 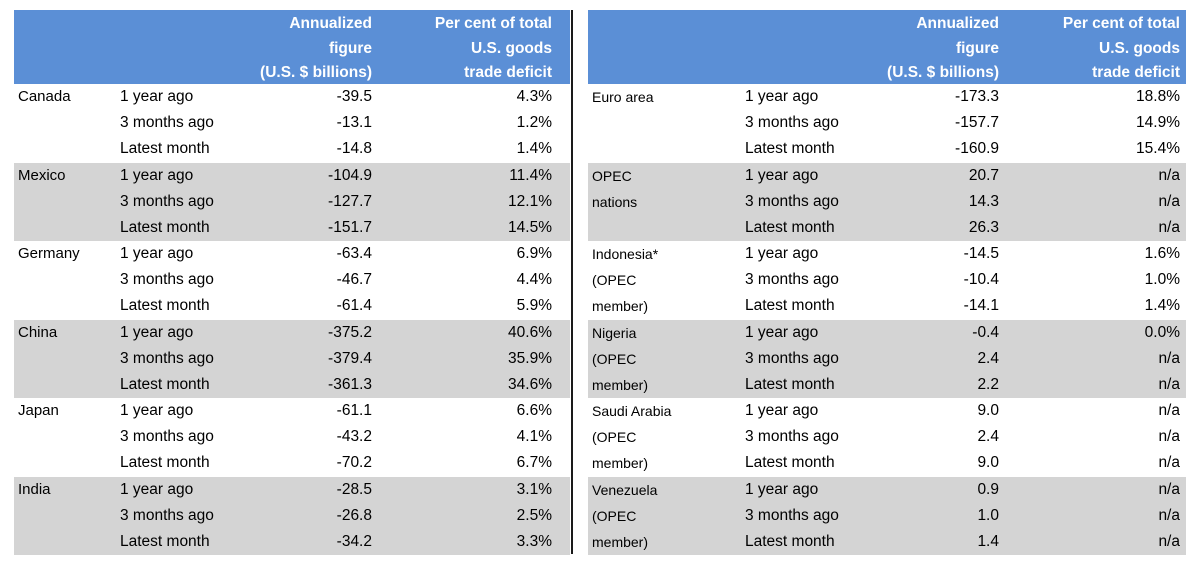 I want to click on region-label-line: China, so click(x=38, y=332).